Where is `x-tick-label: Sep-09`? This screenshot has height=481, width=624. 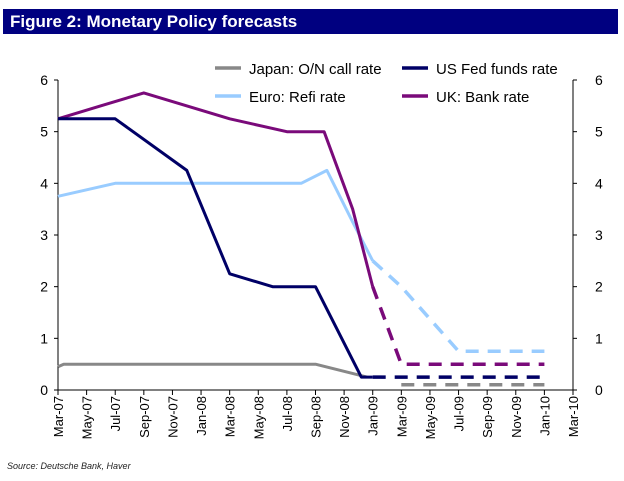 x-tick-label: Sep-09 is located at coordinates (487, 417).